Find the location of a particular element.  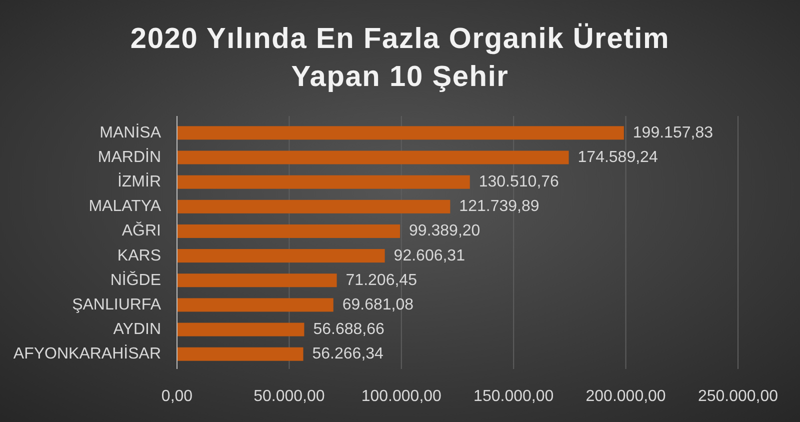

data-label: 174.589,24 is located at coordinates (618, 157).